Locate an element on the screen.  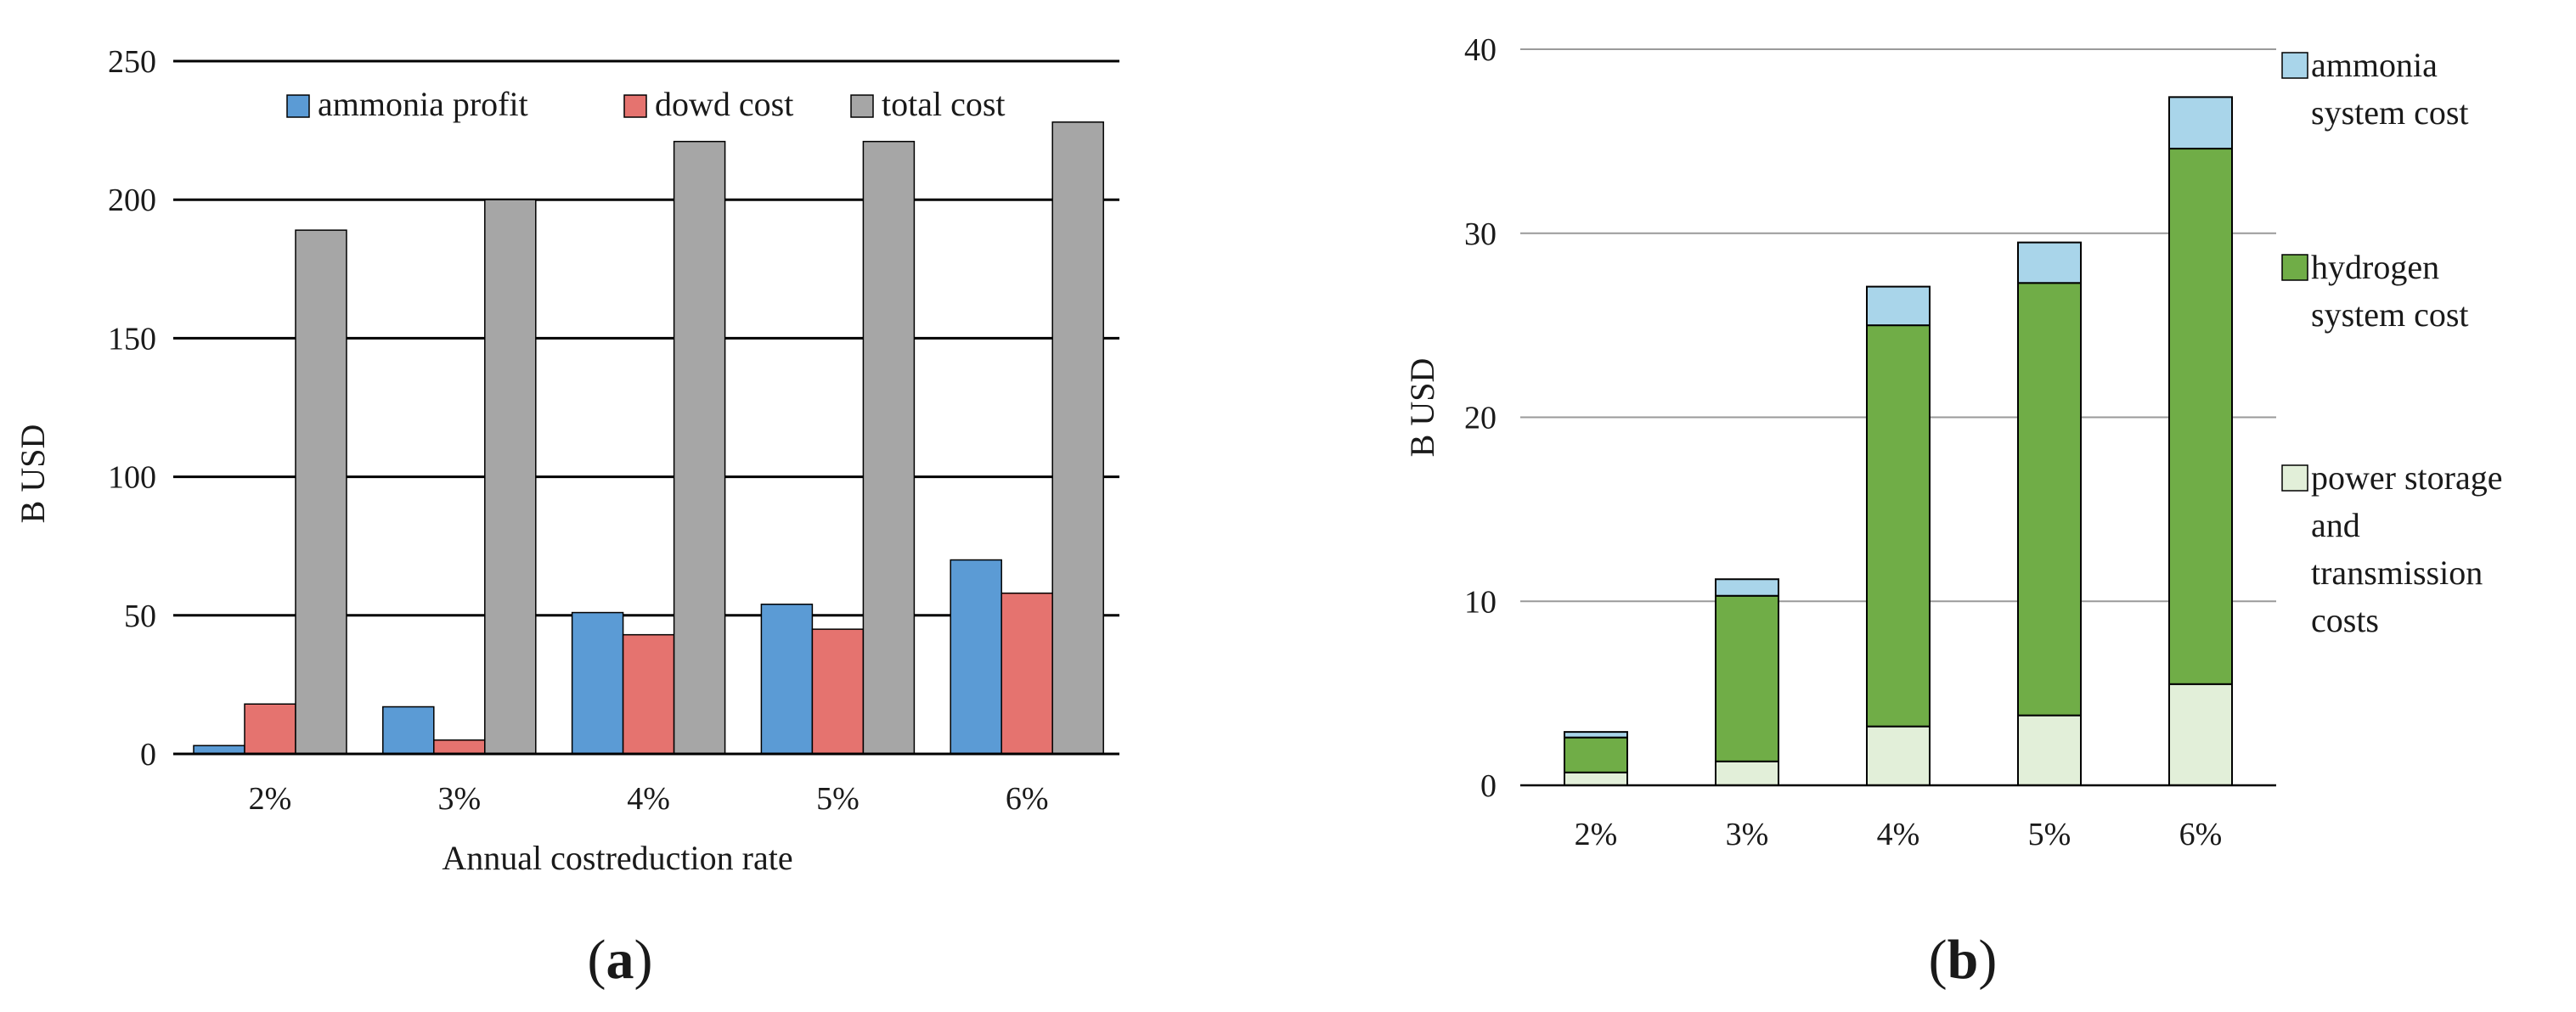
chart-a-bar-total-cost-2pct is located at coordinates (321, 492).